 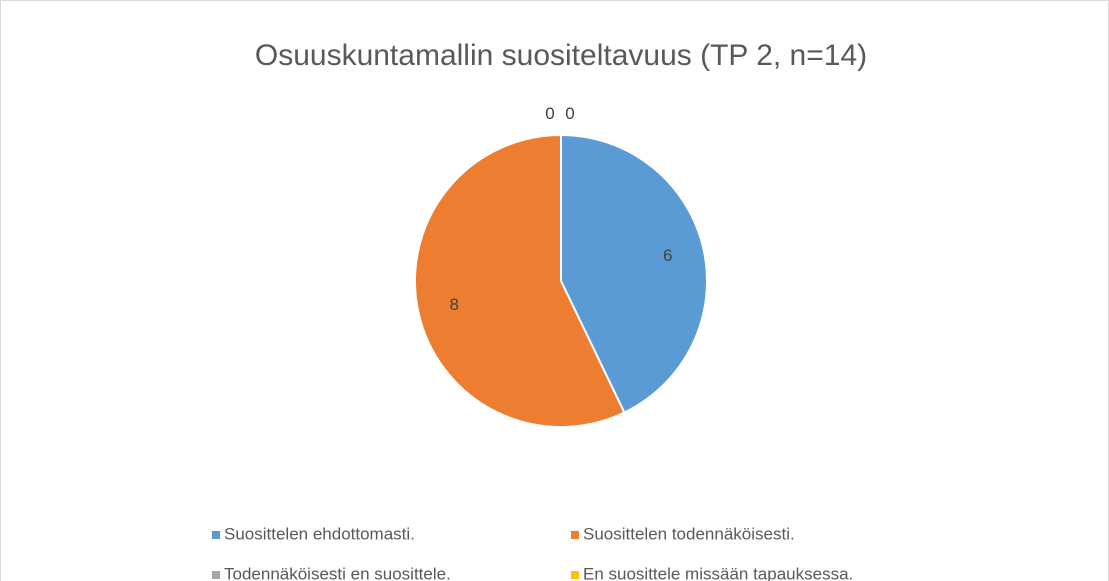 I want to click on legend-label: Suosittelen ehdottomasti., so click(x=319, y=533).